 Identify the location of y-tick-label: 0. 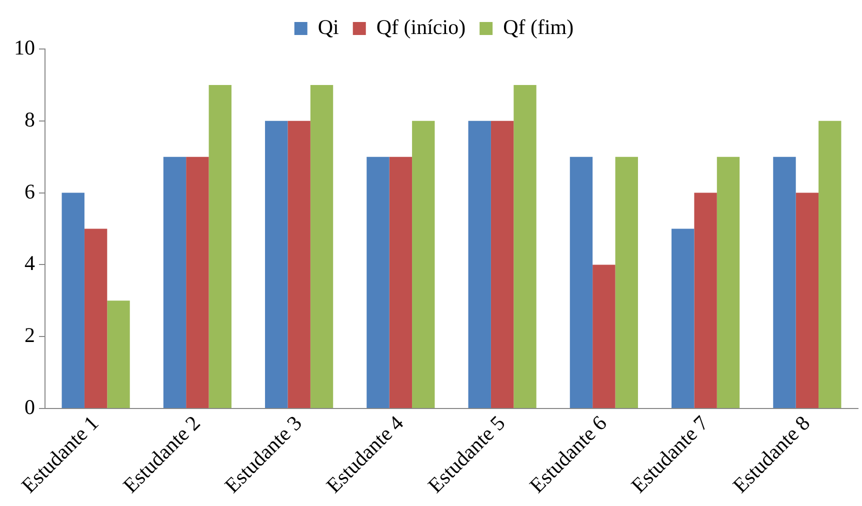
(29, 407).